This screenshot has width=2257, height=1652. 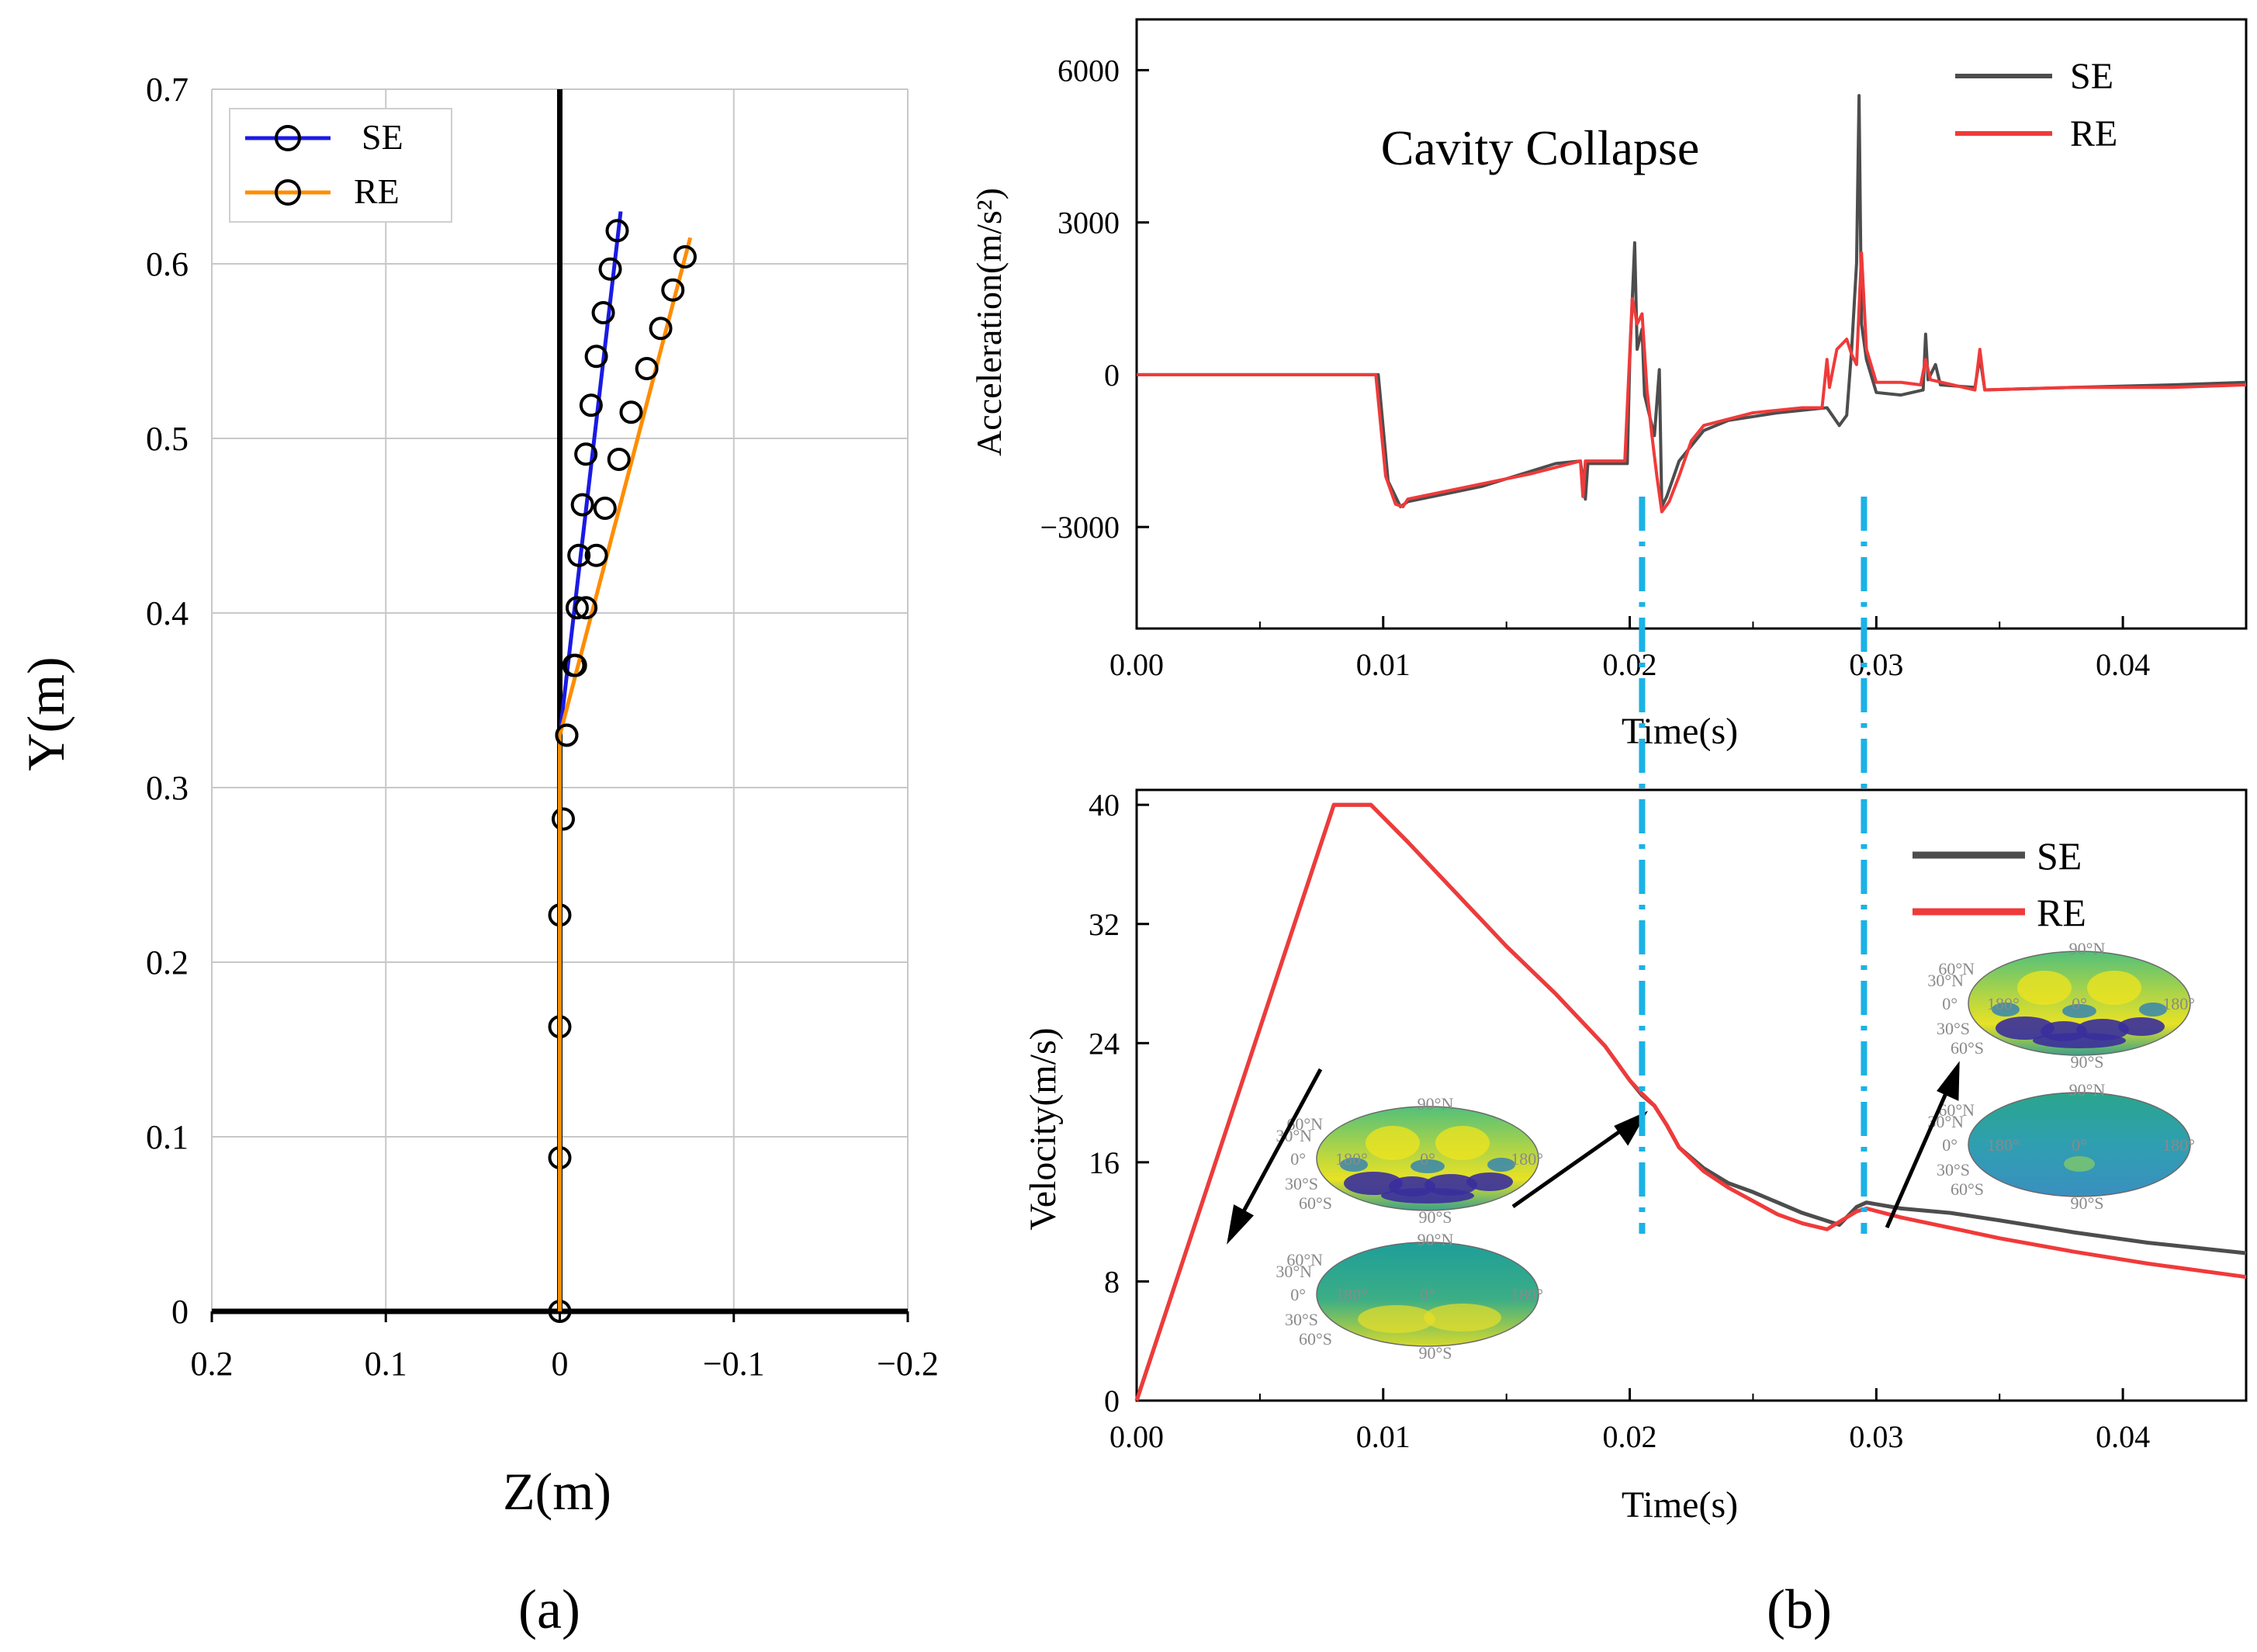 What do you see at coordinates (1089, 70) in the screenshot?
I see `y-tick-label: 6000` at bounding box center [1089, 70].